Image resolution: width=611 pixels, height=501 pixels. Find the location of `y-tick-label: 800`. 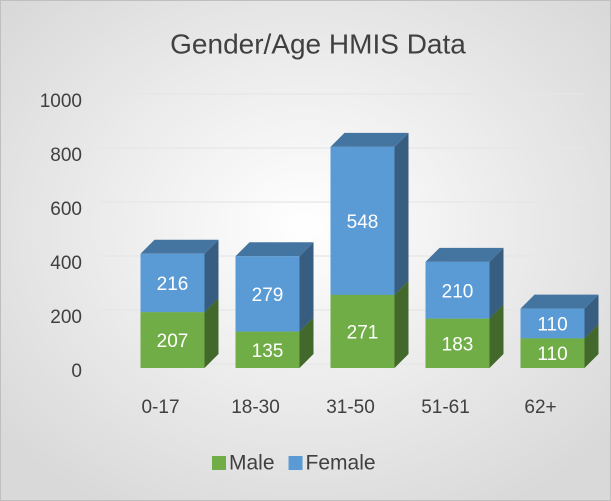

y-tick-label: 800 is located at coordinates (66, 155).